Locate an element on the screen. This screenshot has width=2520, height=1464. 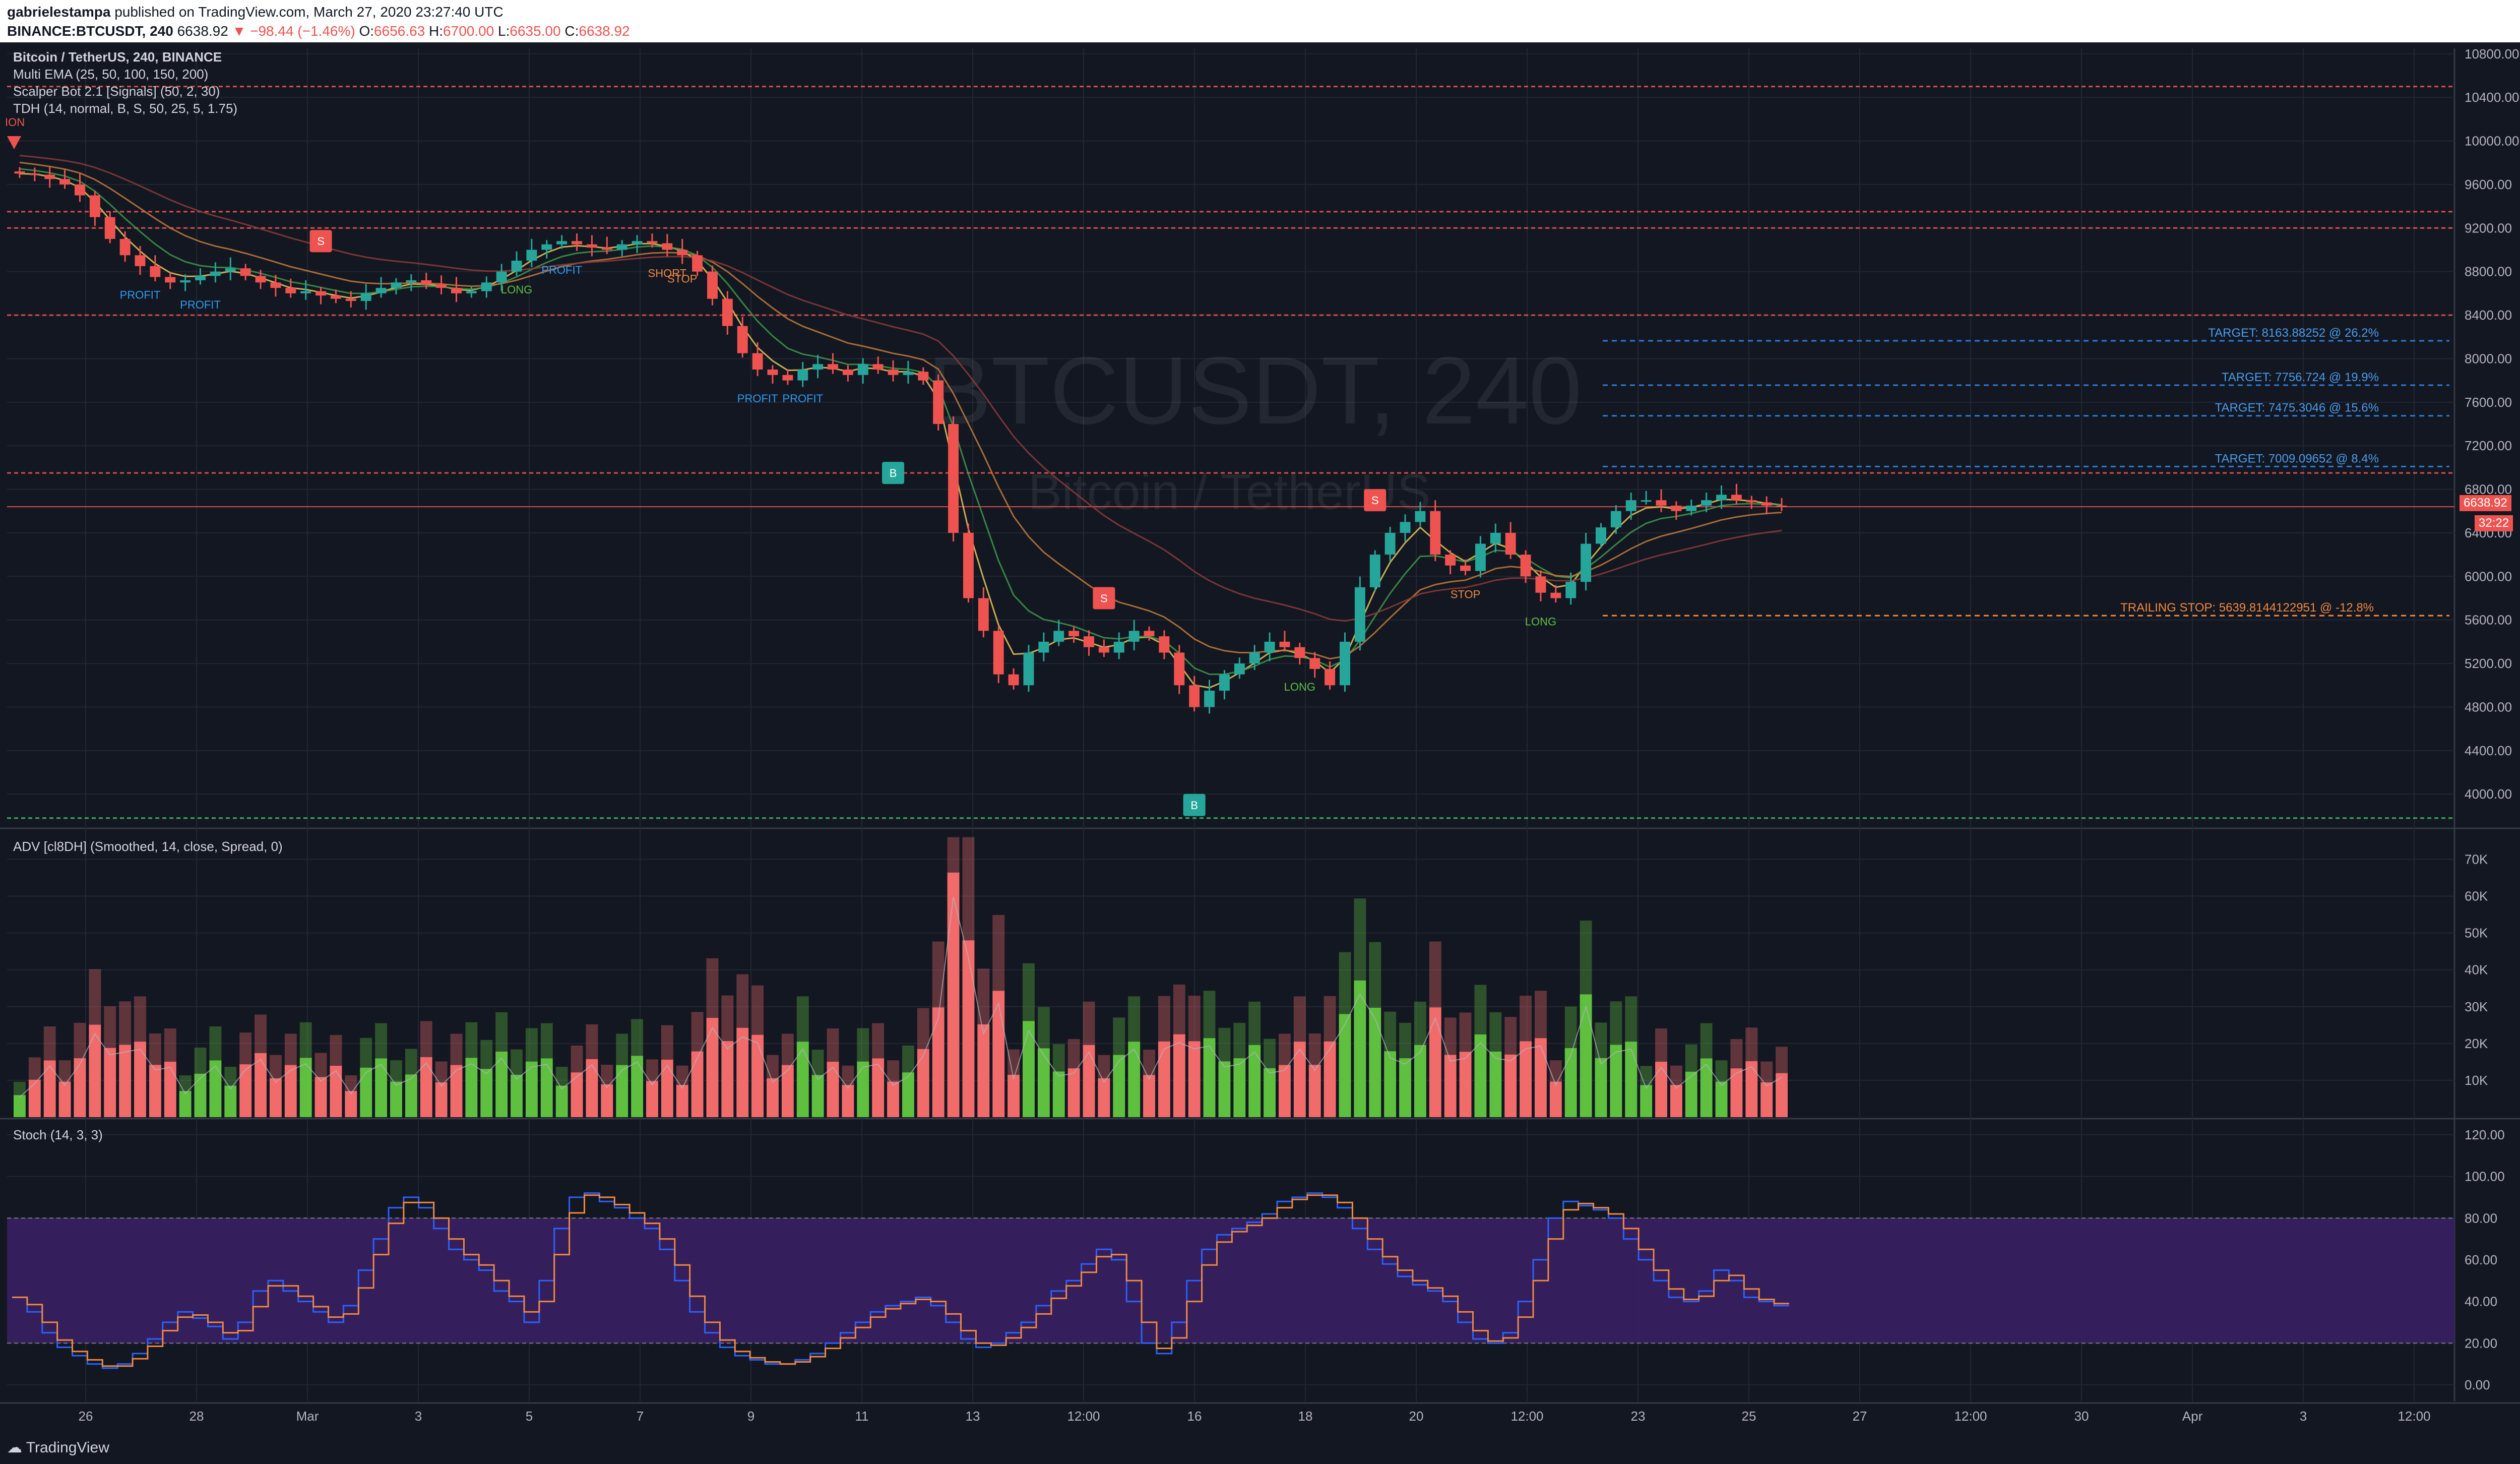
volume-bars is located at coordinates (900, 977).